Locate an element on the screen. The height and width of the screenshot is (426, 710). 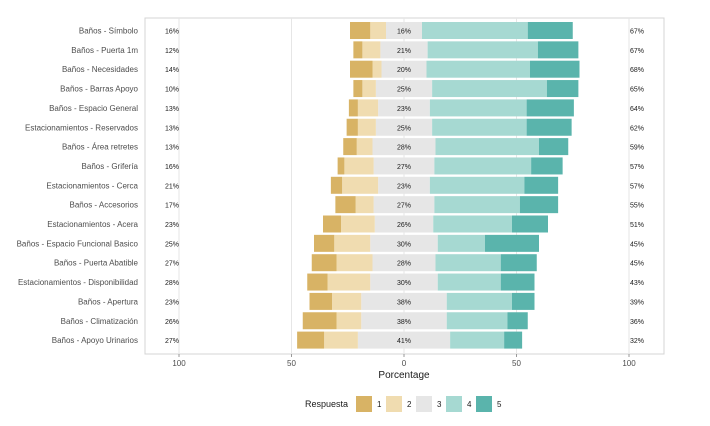
neutral-percent-label: 20% is located at coordinates (404, 70).